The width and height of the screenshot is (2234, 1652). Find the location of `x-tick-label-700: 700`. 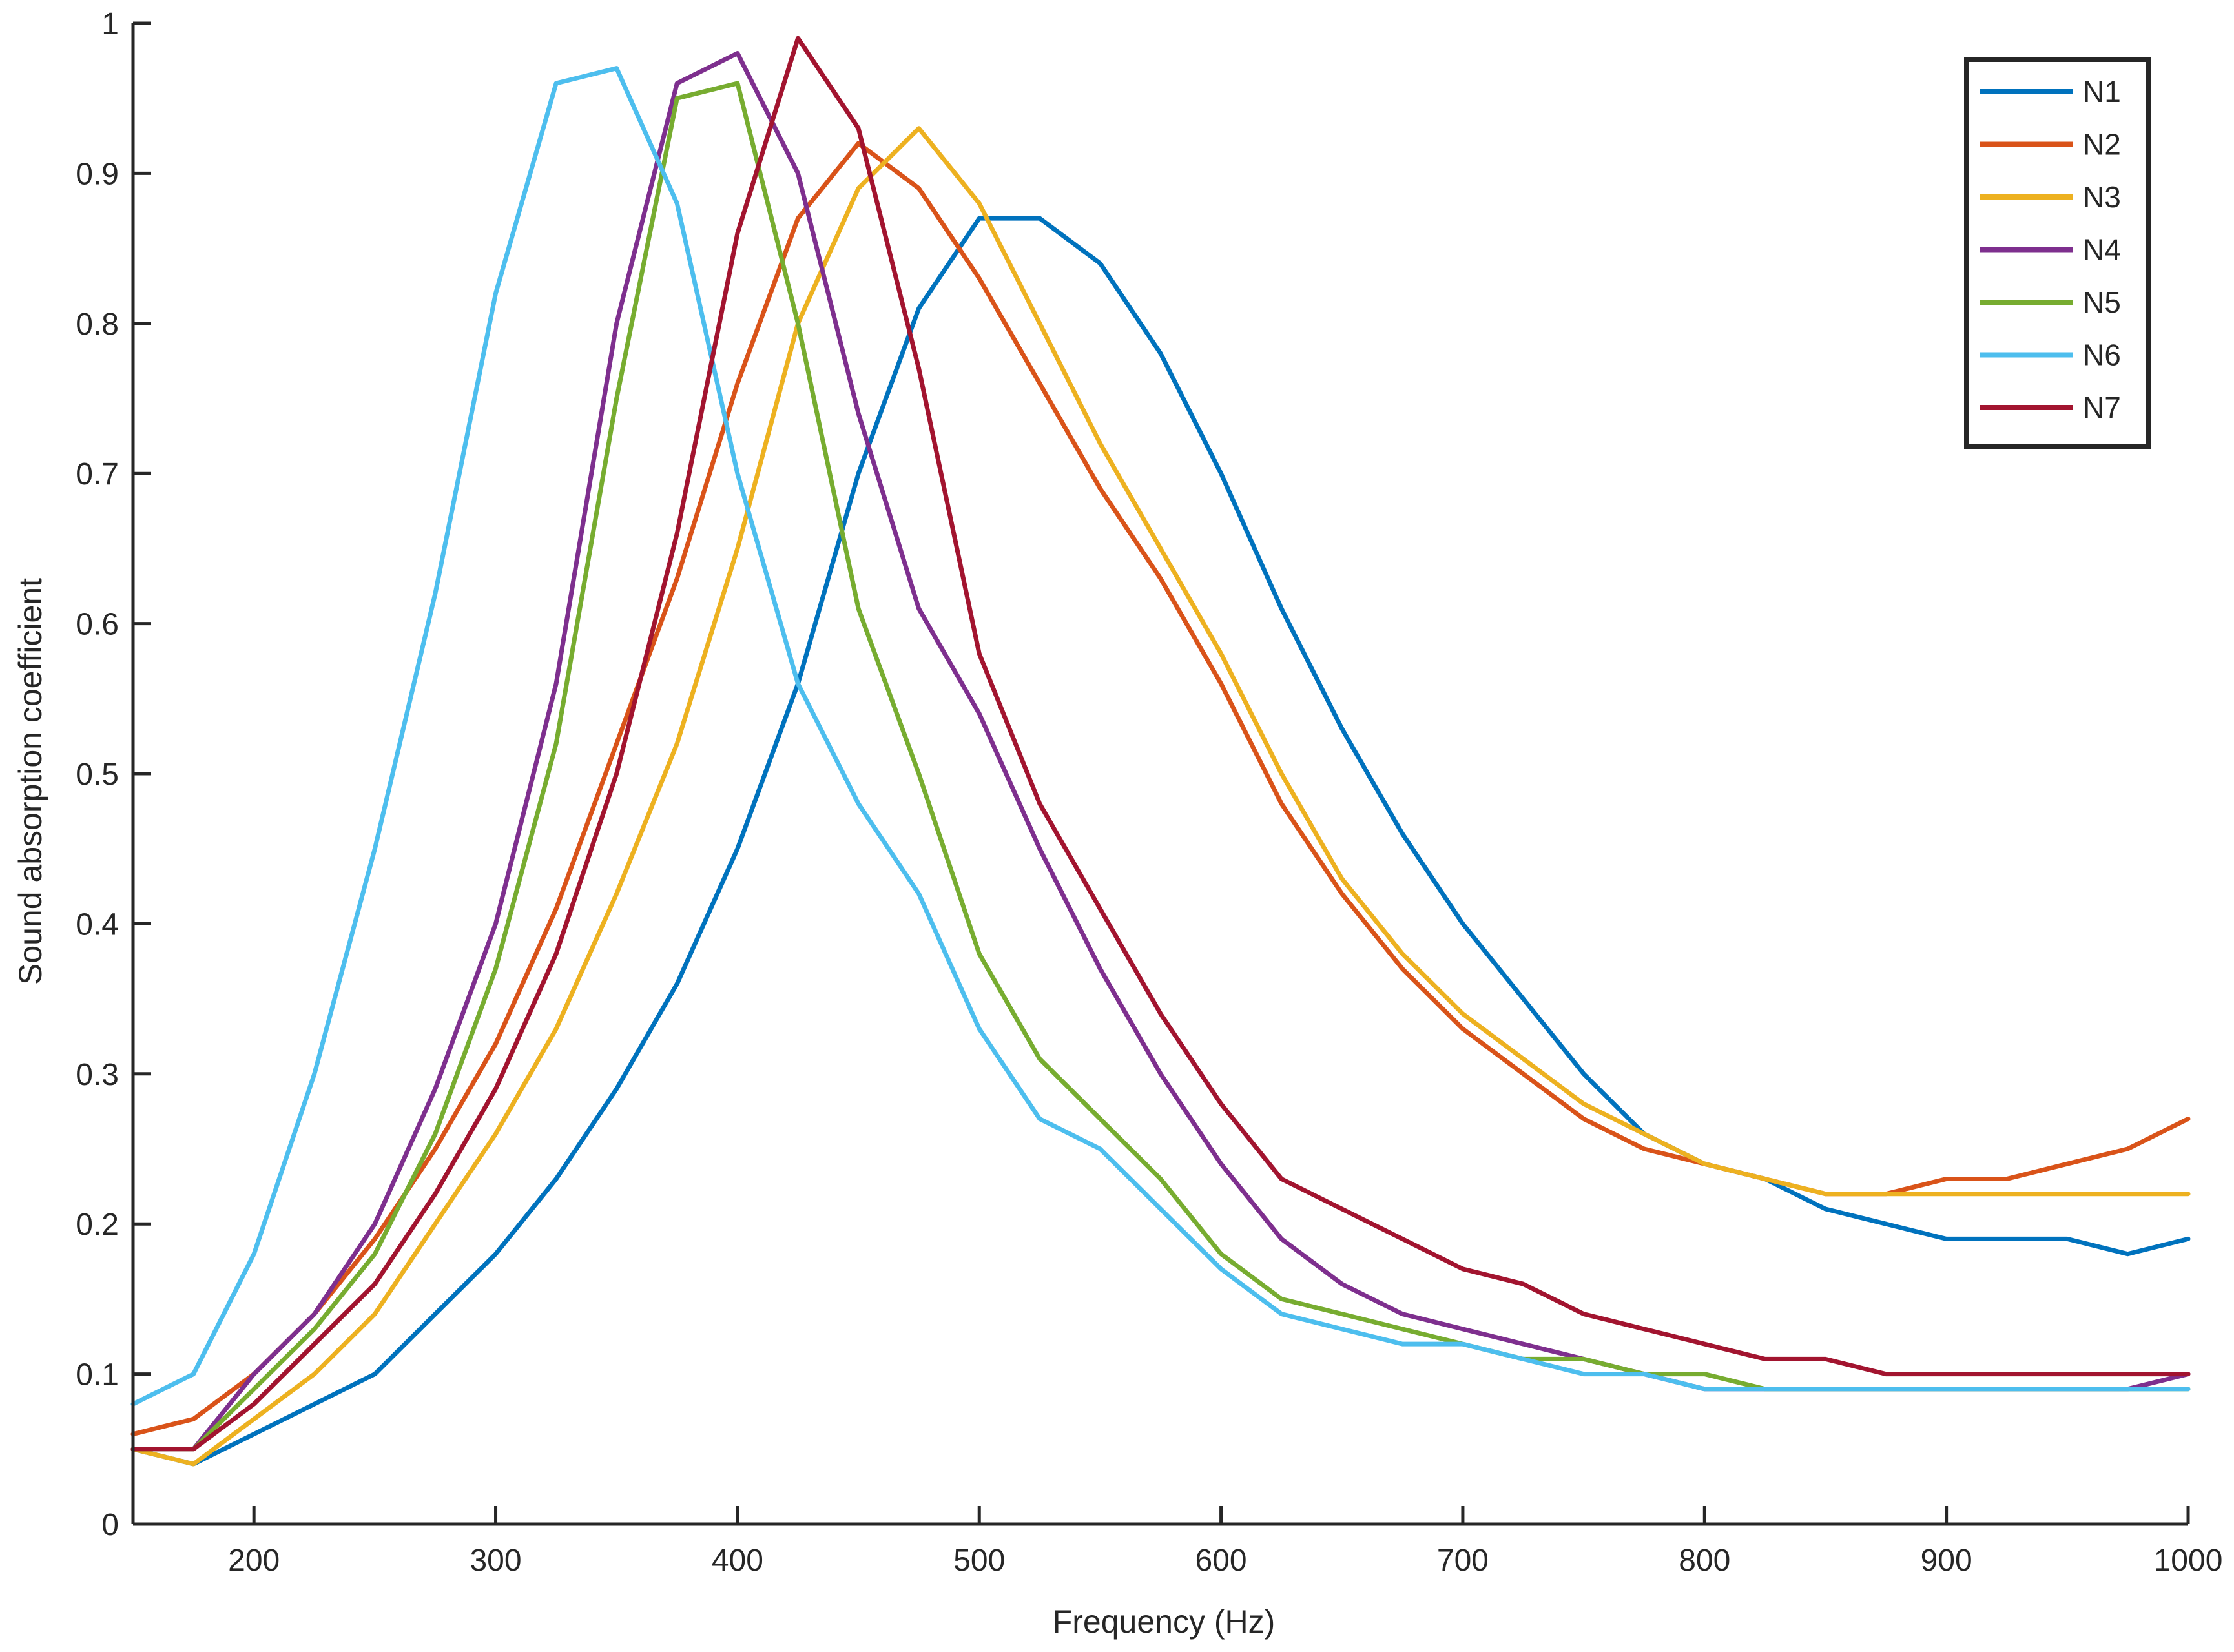

x-tick-label-700: 700 is located at coordinates (1463, 1561).